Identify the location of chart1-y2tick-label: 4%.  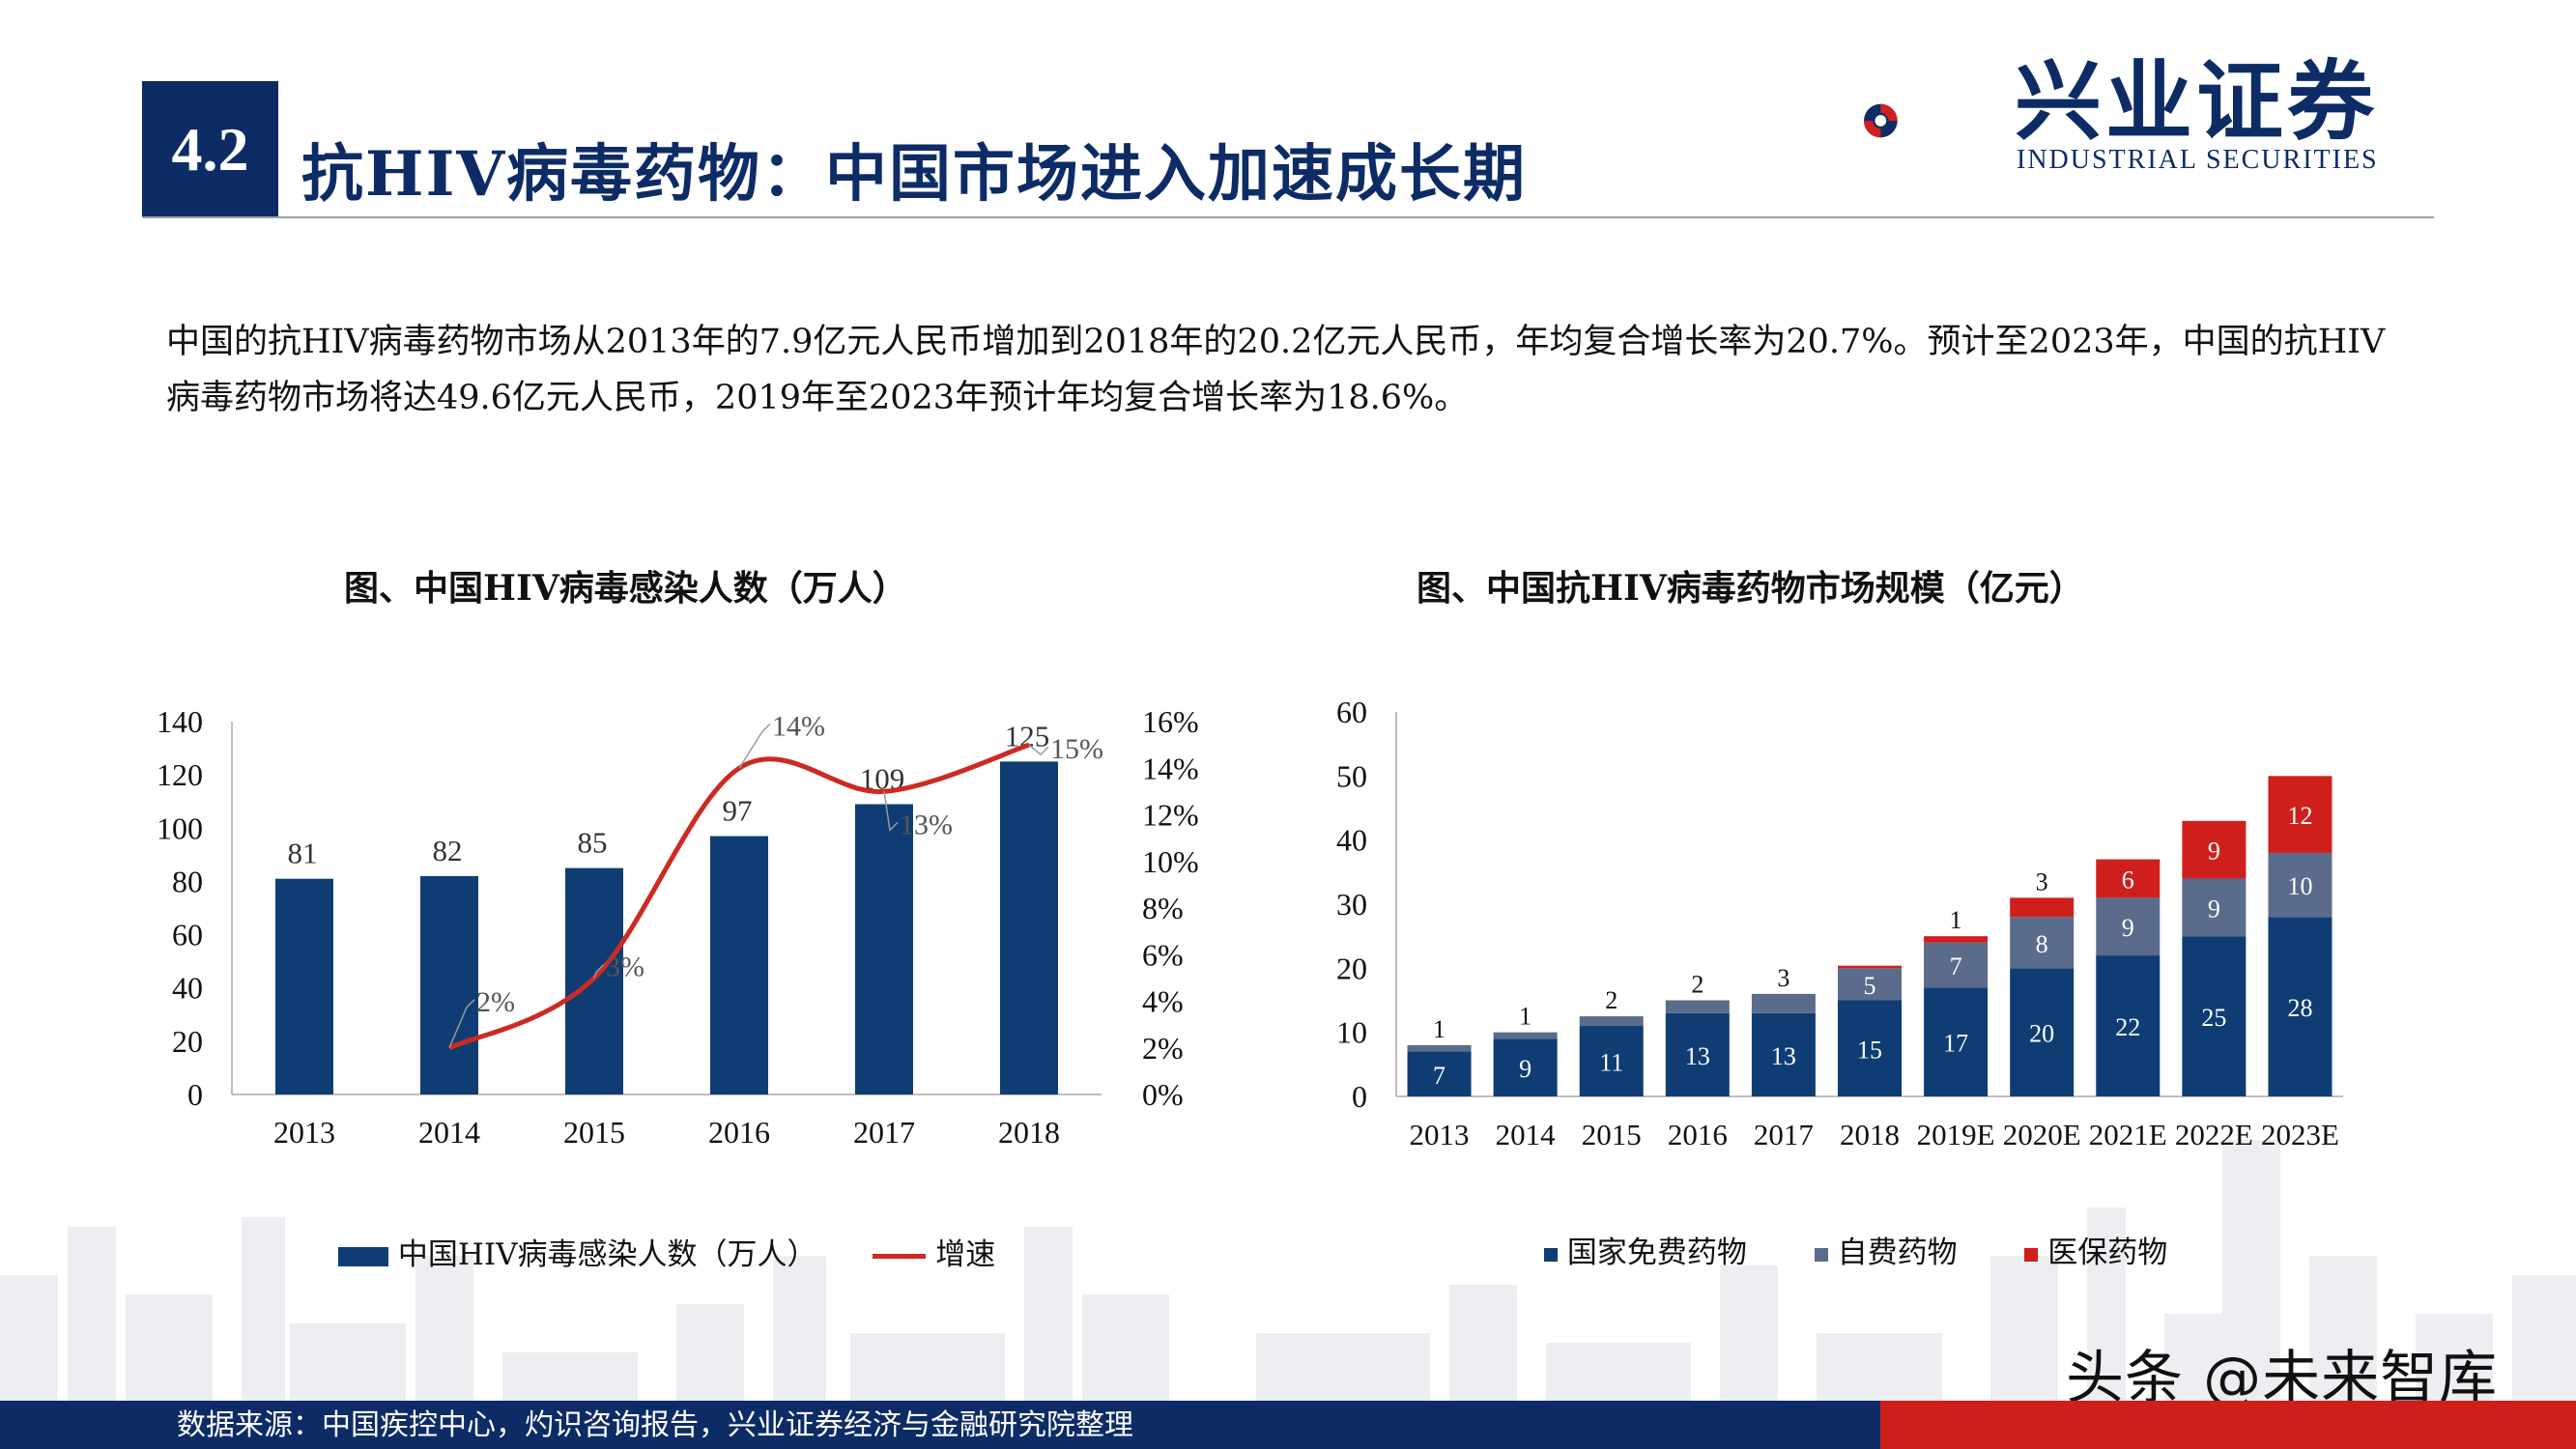
(1163, 1002).